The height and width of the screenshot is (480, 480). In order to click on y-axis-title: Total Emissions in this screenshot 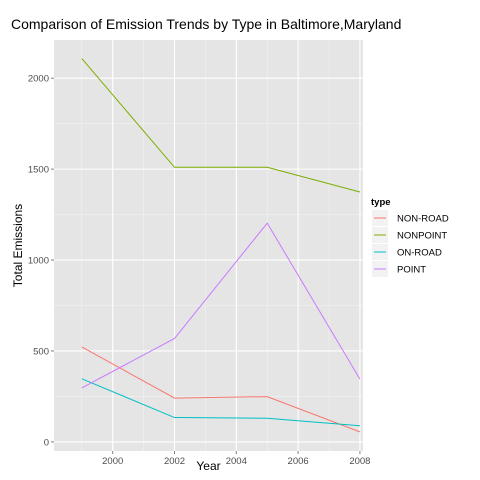, I will do `click(18, 245)`.